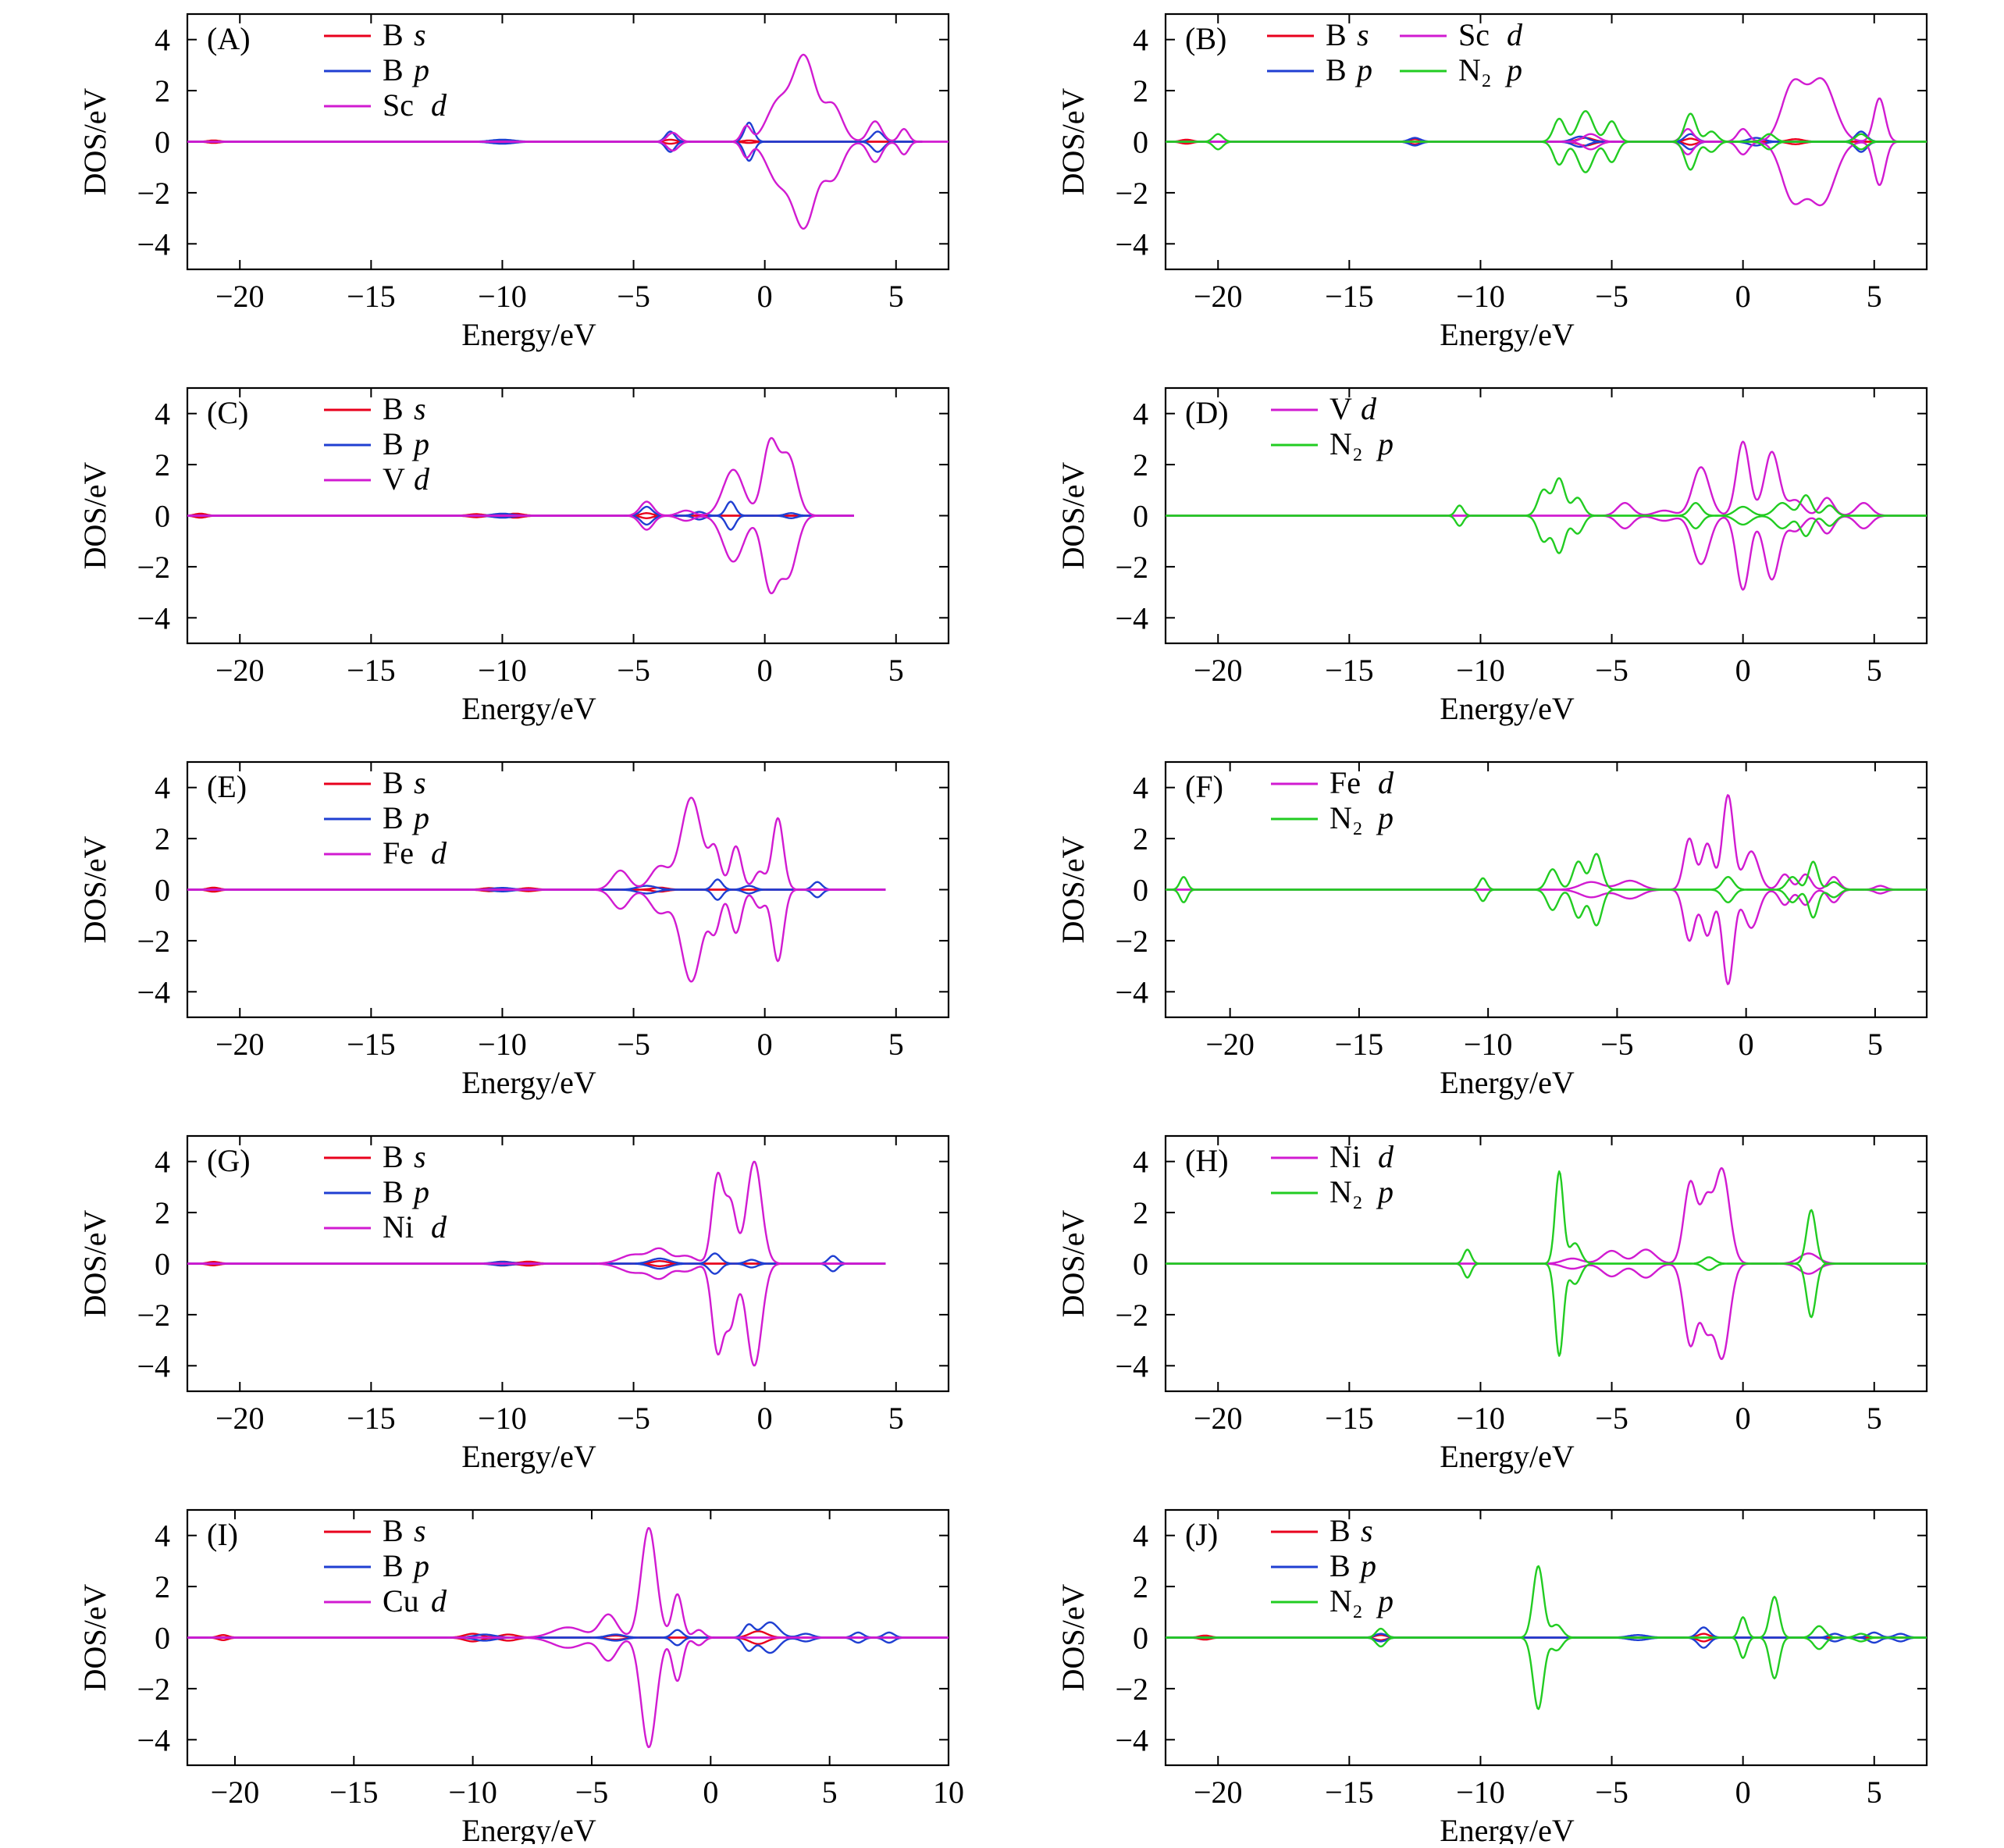 Image resolution: width=2004 pixels, height=1848 pixels. I want to click on legend-entry: Sc d, so click(385, 105).